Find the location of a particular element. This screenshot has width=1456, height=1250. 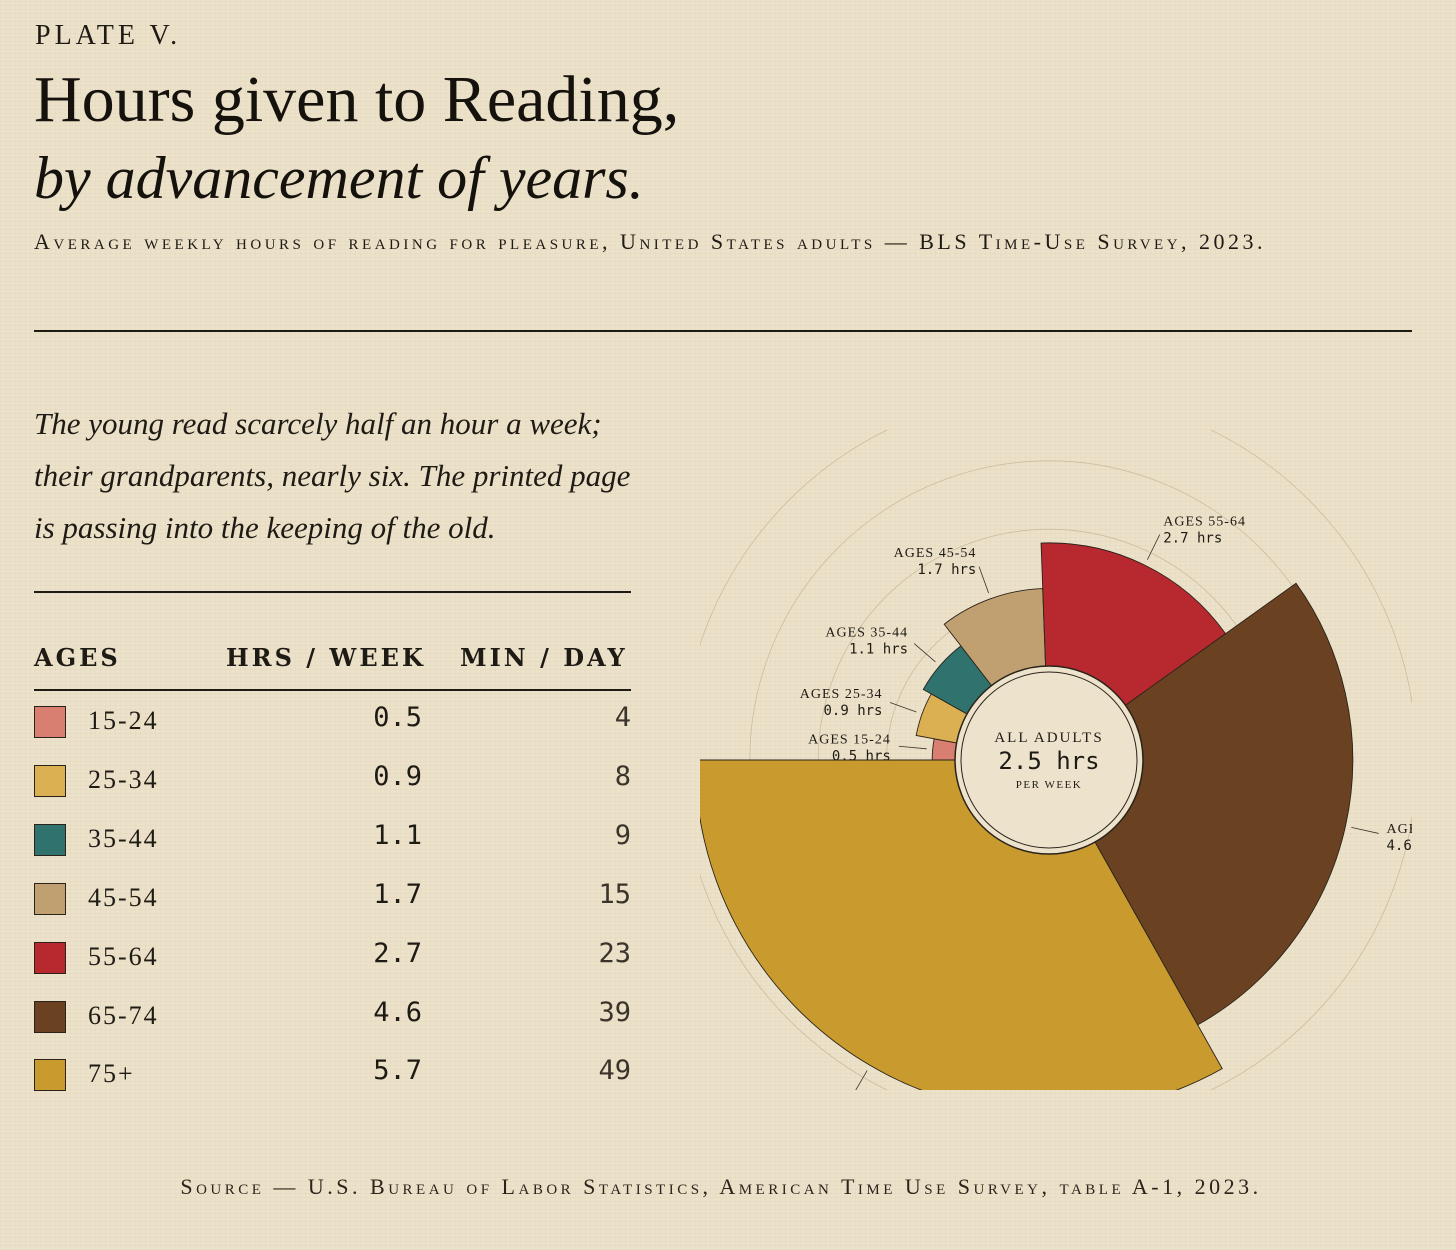

row-min: 39 is located at coordinates (614, 1012).